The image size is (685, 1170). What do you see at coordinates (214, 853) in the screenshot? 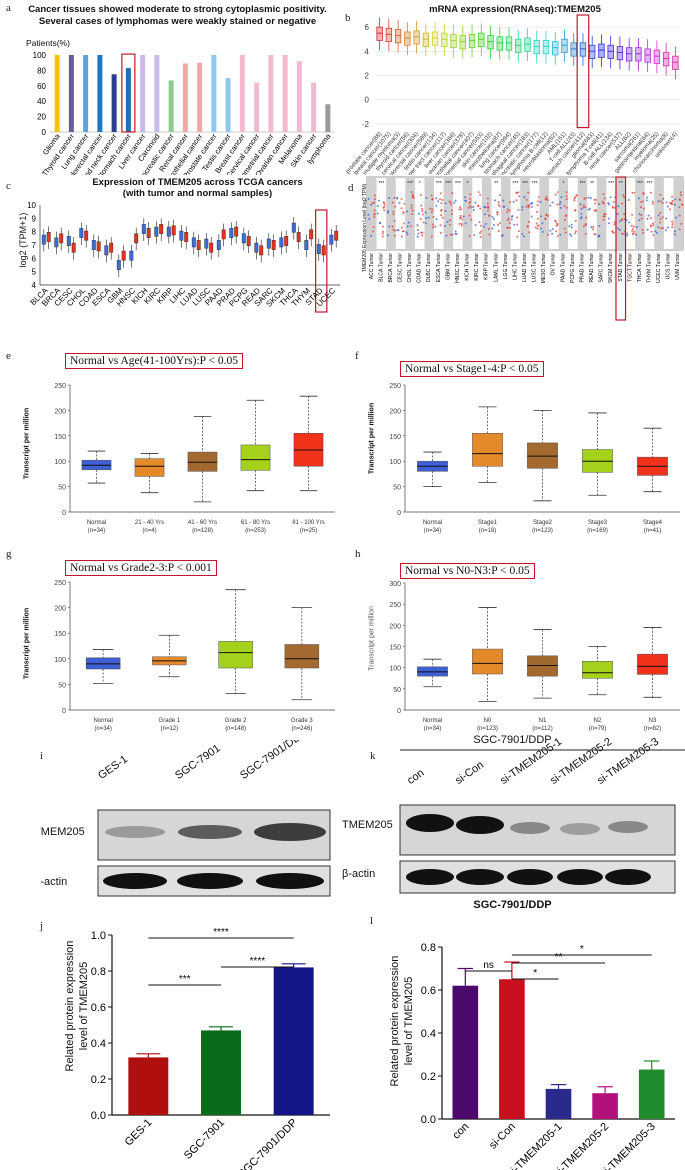
I see `blot-image-i` at bounding box center [214, 853].